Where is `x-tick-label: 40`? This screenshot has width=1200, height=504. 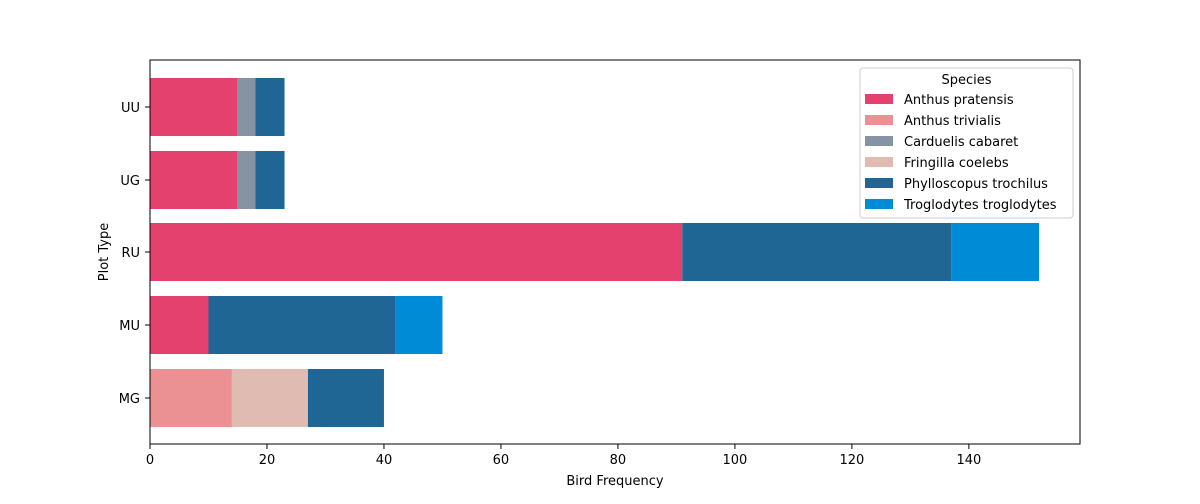
x-tick-label: 40 is located at coordinates (384, 460).